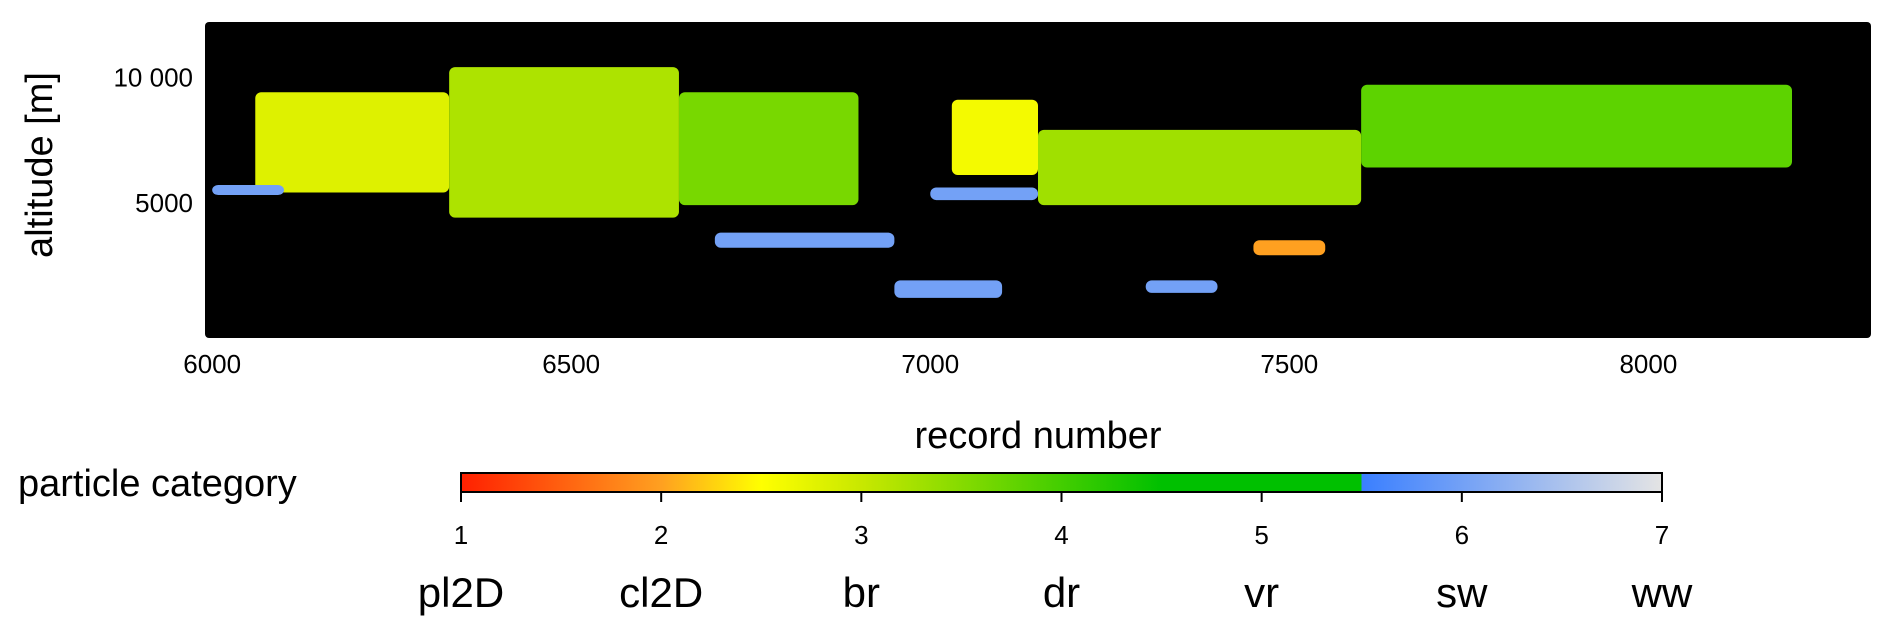 The width and height of the screenshot is (1892, 643). Describe the element at coordinates (1261, 592) in the screenshot. I see `category-label: vr` at that location.